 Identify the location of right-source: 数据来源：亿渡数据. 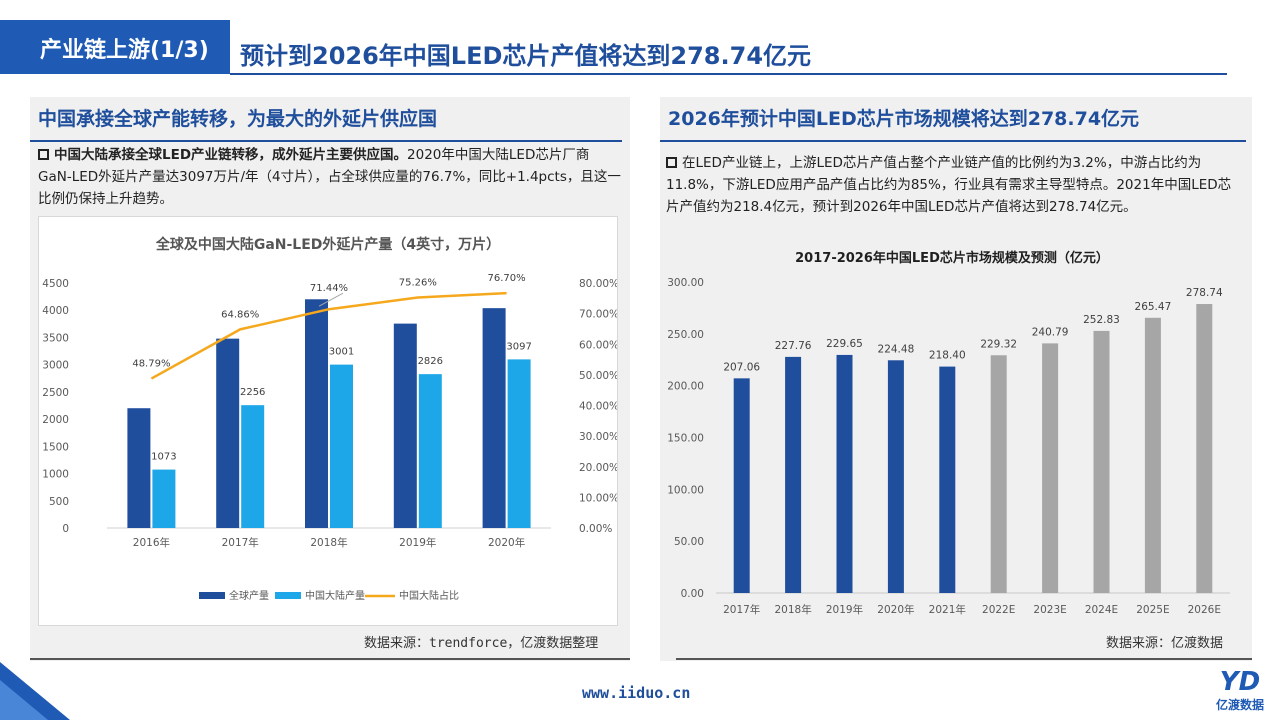
(1165, 643).